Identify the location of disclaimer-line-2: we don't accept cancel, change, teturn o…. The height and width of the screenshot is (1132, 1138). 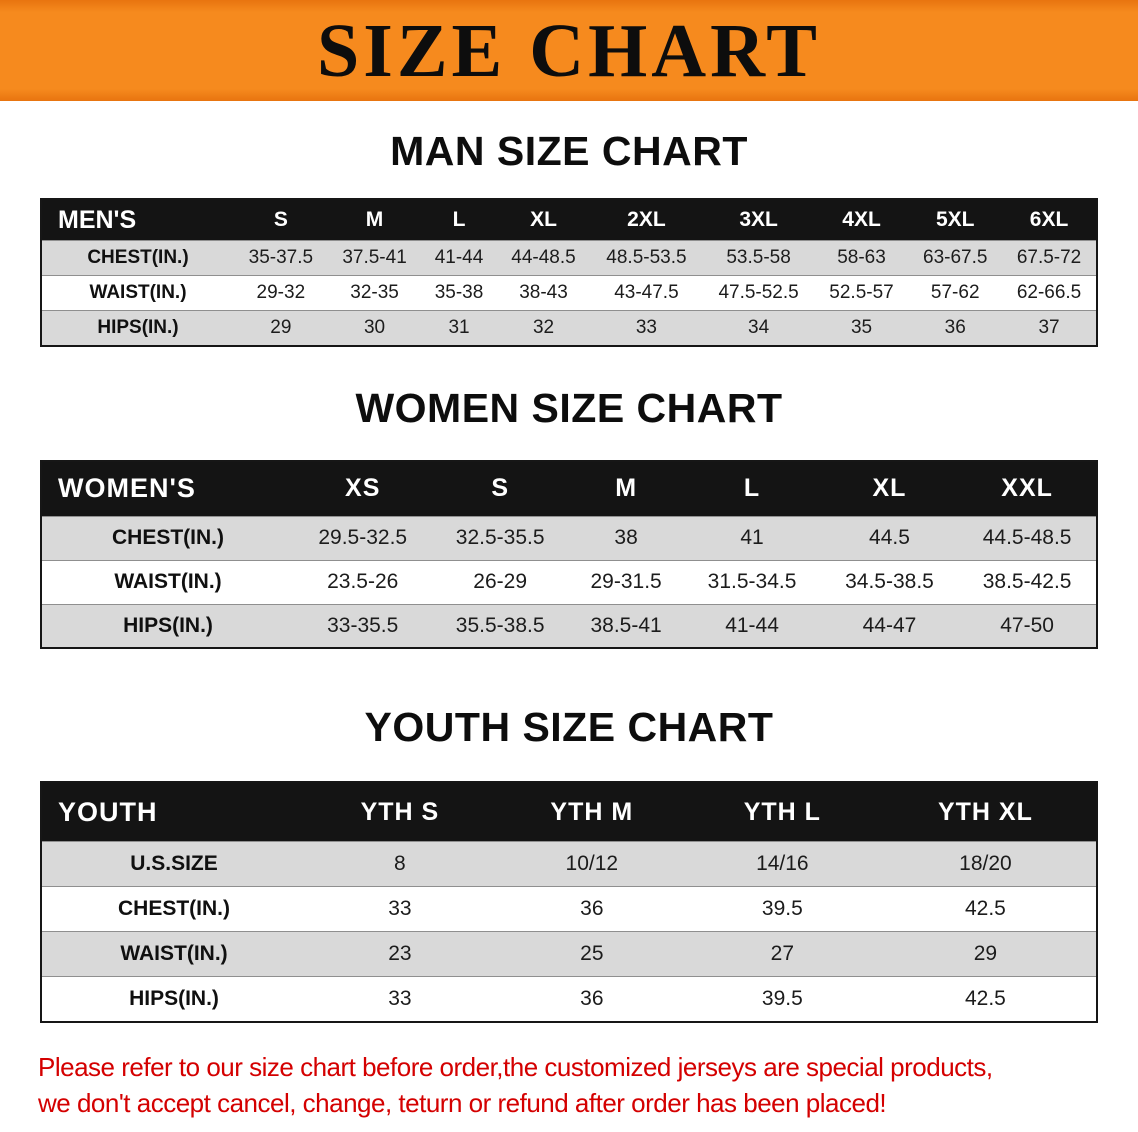
(462, 1103).